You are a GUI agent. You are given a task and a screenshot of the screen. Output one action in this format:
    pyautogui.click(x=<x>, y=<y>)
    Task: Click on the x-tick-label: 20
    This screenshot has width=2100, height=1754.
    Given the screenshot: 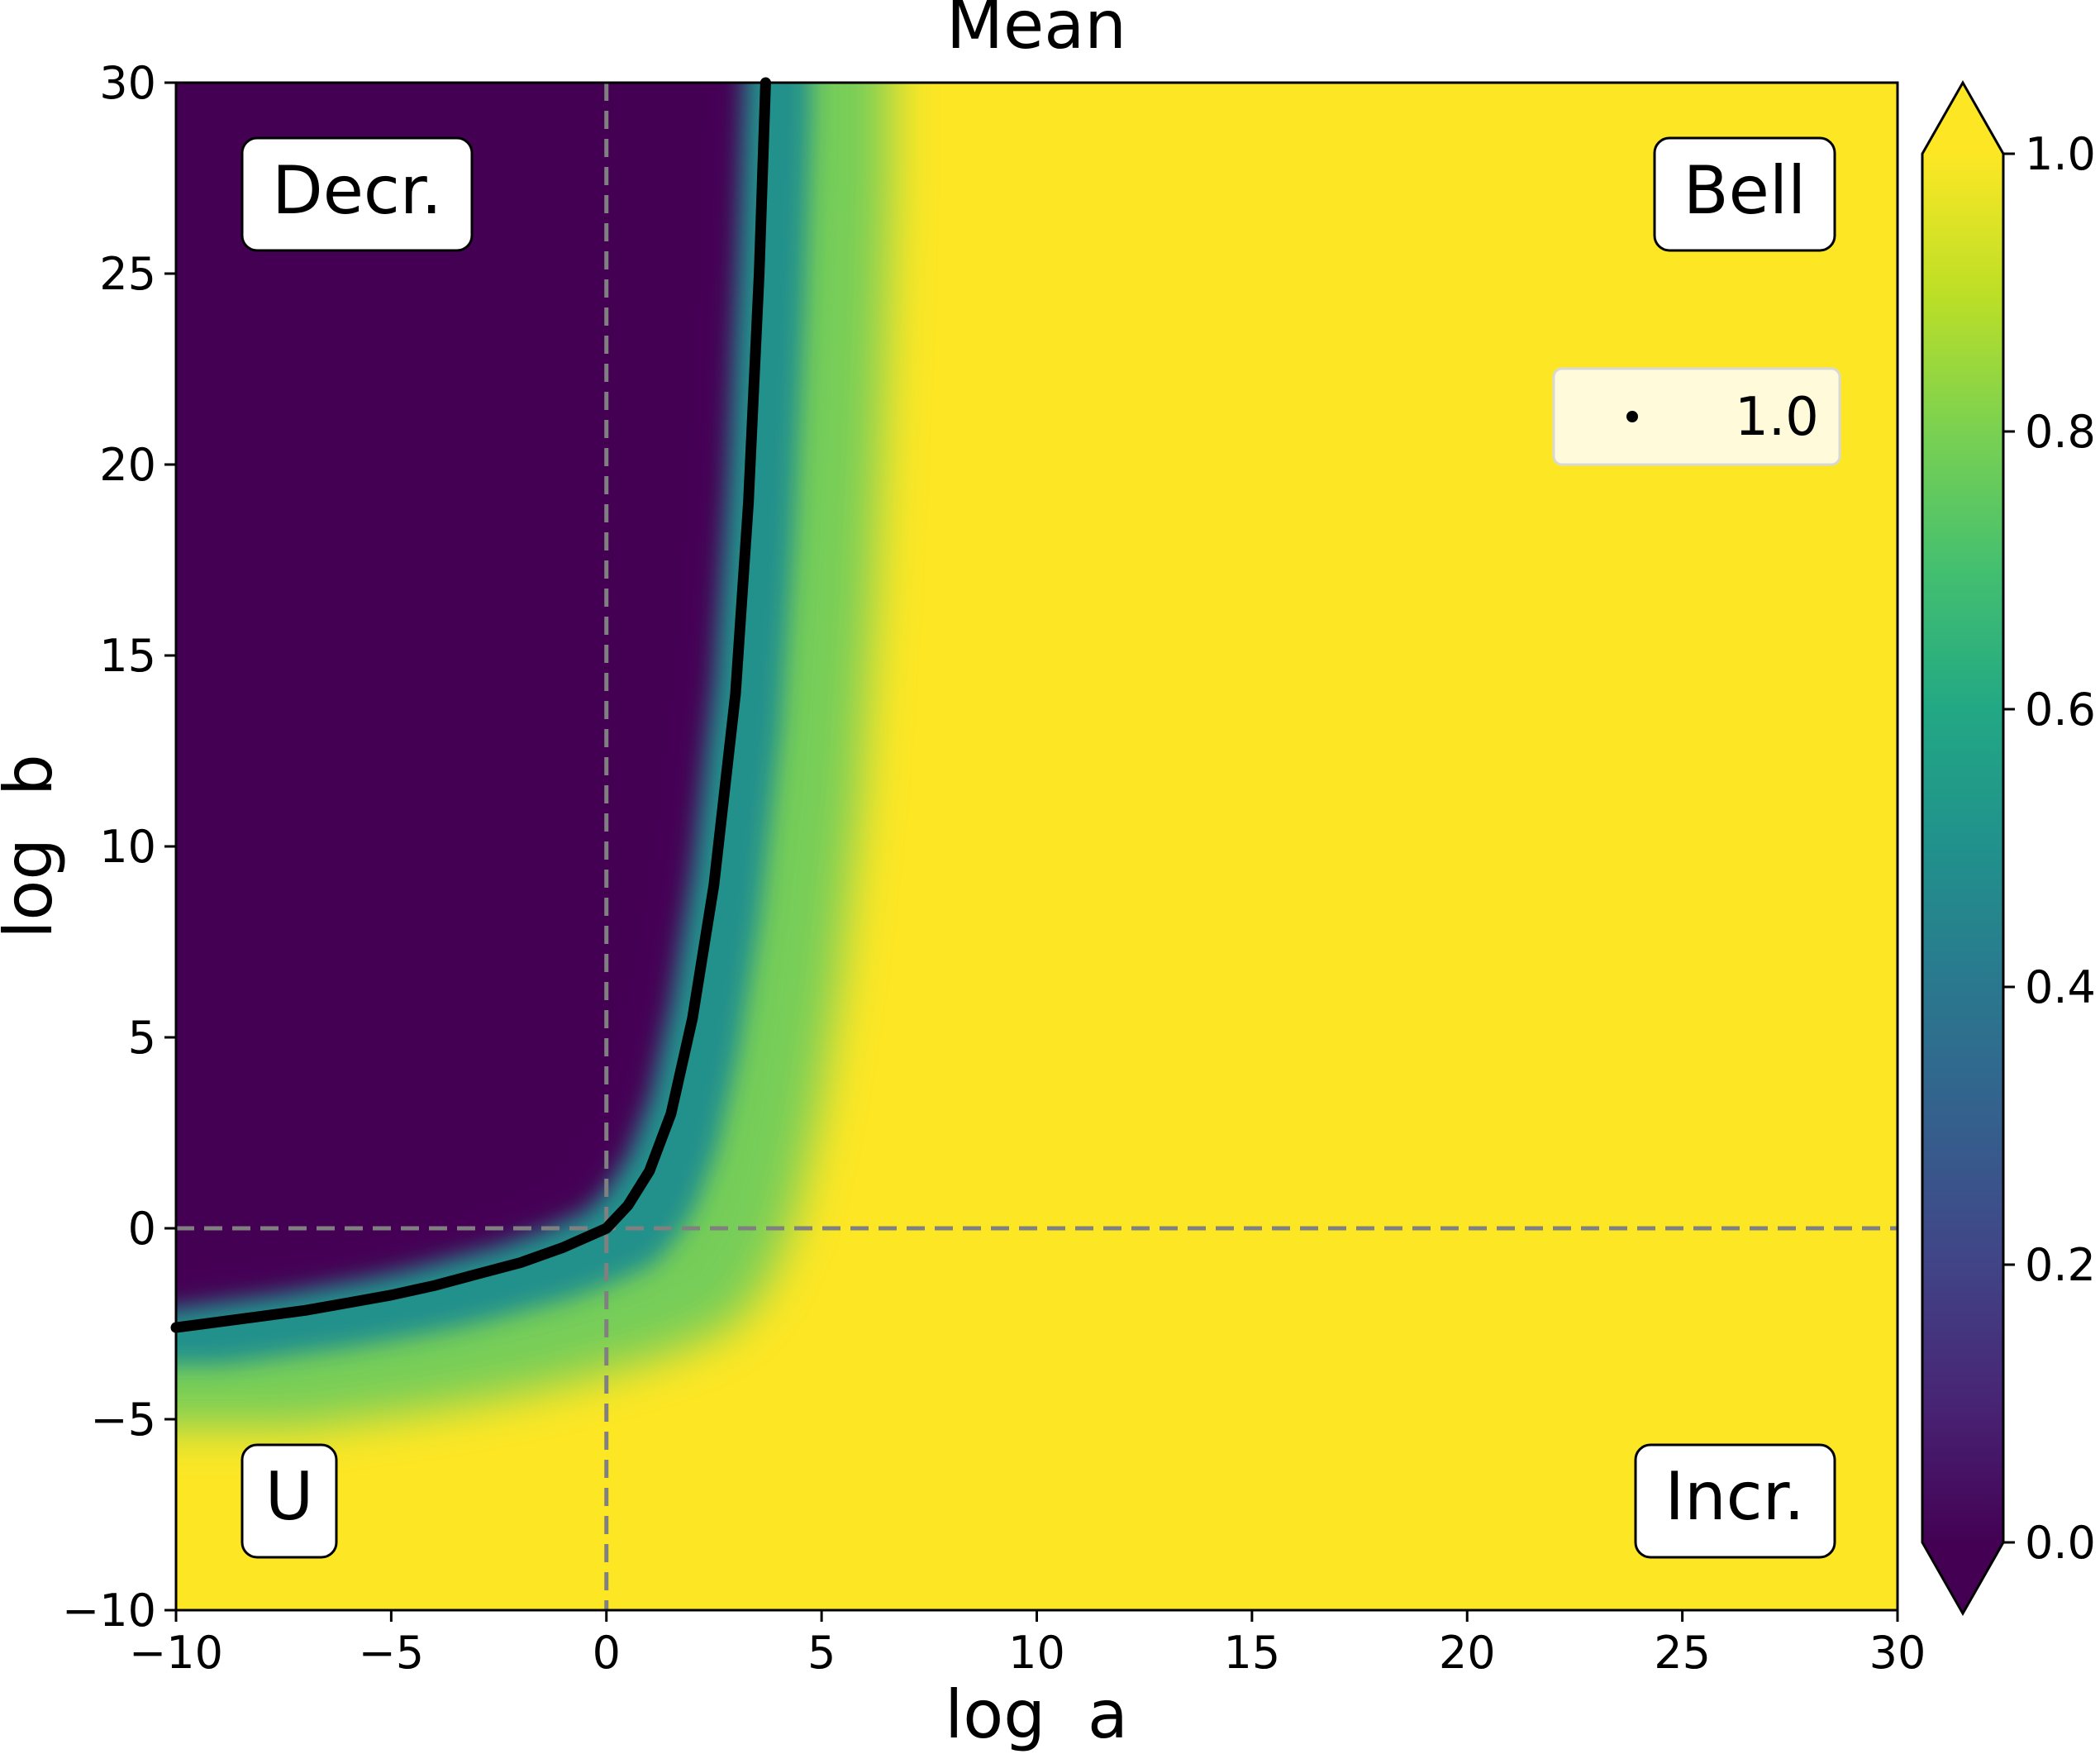 What is the action you would take?
    pyautogui.click(x=1467, y=1653)
    